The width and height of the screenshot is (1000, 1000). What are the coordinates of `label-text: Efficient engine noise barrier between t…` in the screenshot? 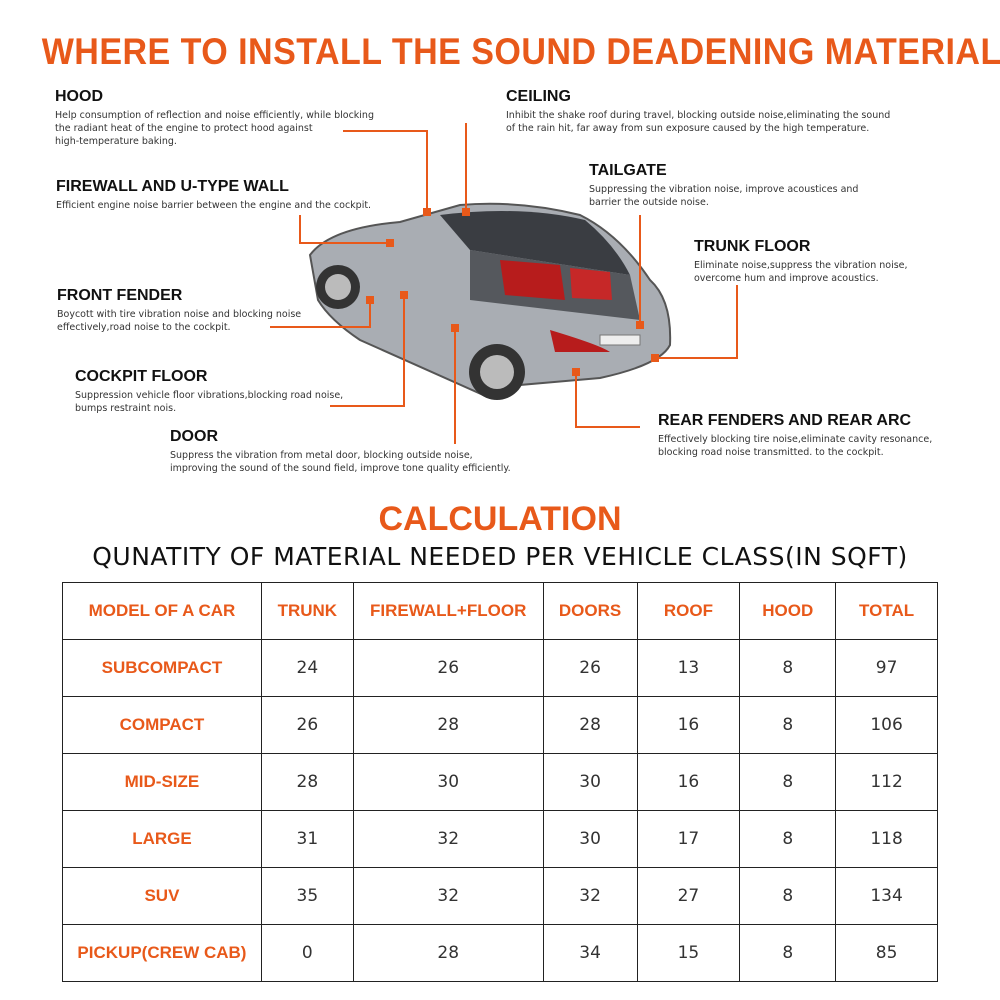 It's located at (214, 205).